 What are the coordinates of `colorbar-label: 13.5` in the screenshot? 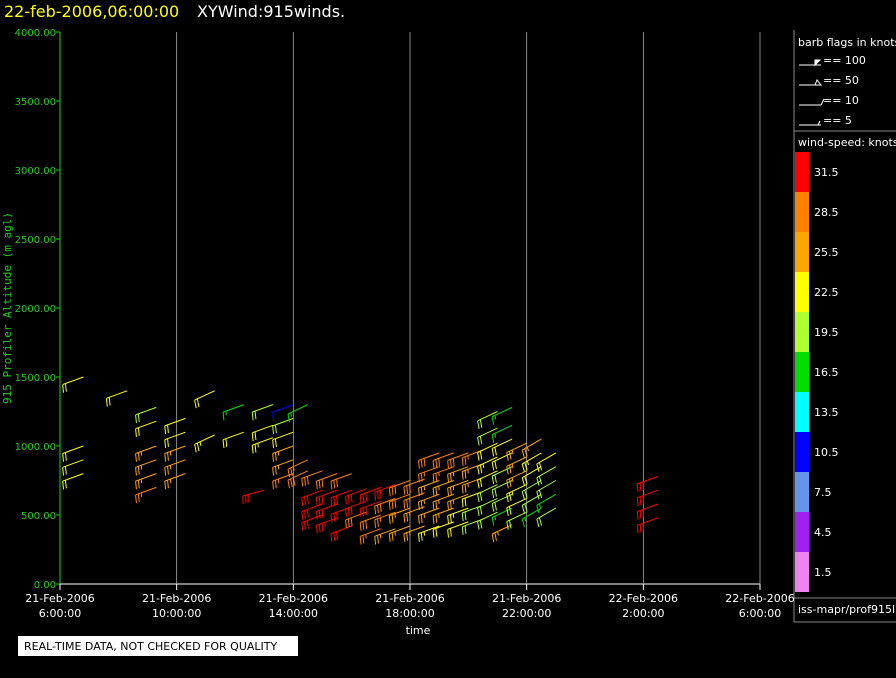 It's located at (826, 412).